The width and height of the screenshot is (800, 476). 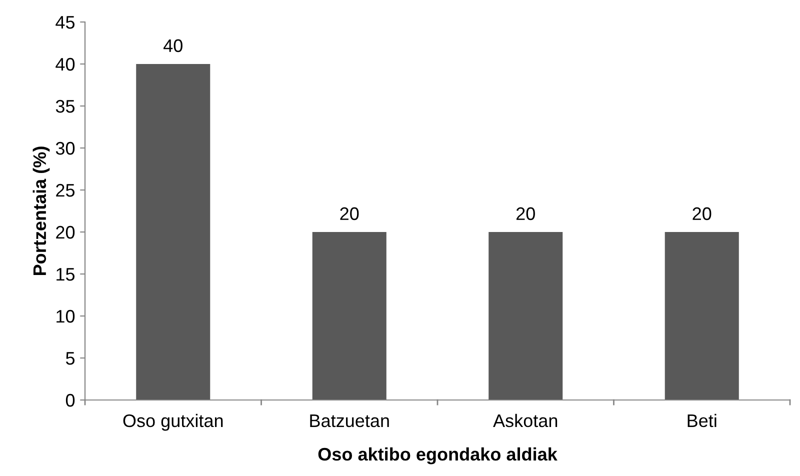 I want to click on y-tick-label: 35, so click(x=65, y=106).